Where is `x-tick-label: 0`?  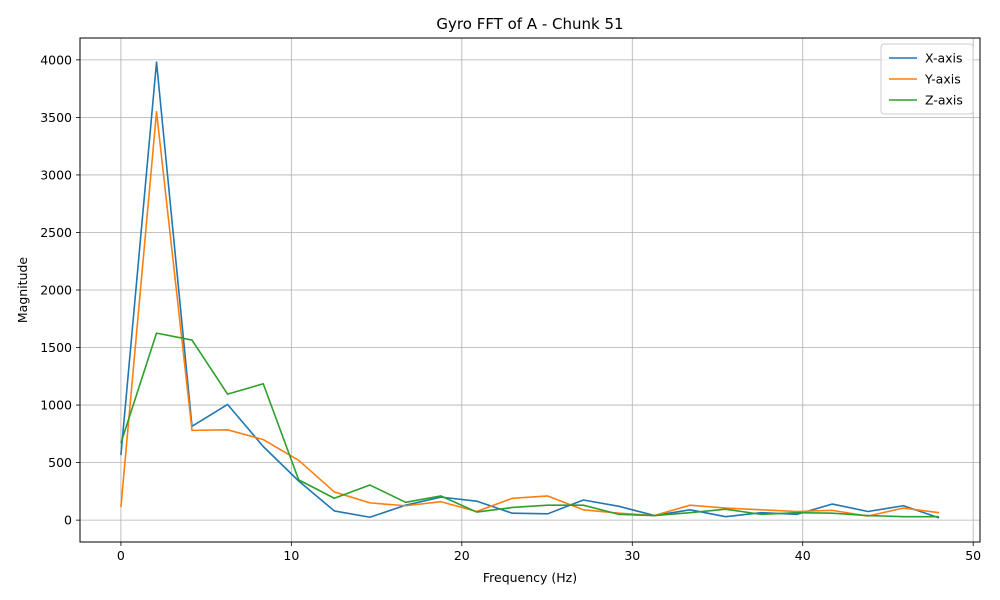
x-tick-label: 0 is located at coordinates (121, 555).